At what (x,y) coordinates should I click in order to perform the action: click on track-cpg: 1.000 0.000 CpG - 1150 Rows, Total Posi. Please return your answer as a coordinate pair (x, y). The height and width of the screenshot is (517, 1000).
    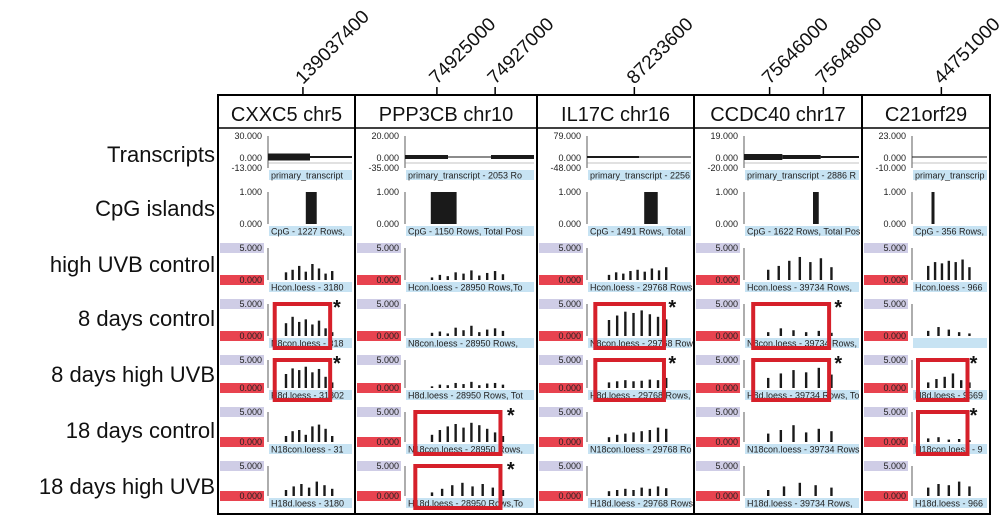
    Looking at the image, I should click on (455, 212).